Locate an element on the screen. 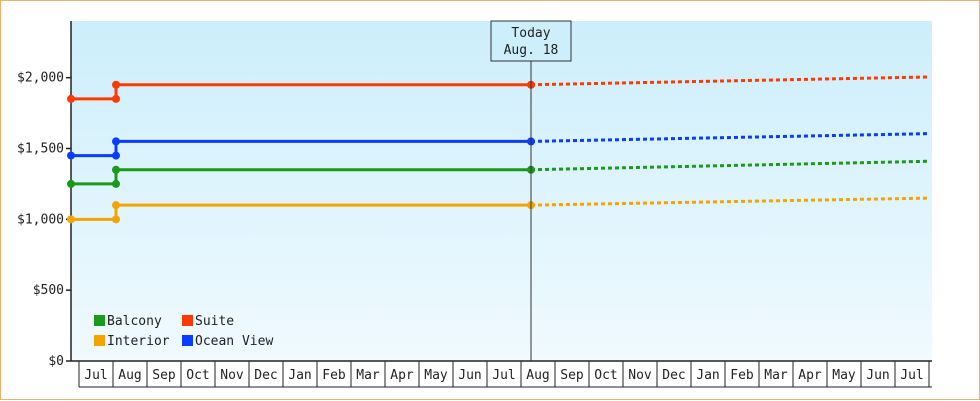  y-tick-label: $500 is located at coordinates (48, 290).